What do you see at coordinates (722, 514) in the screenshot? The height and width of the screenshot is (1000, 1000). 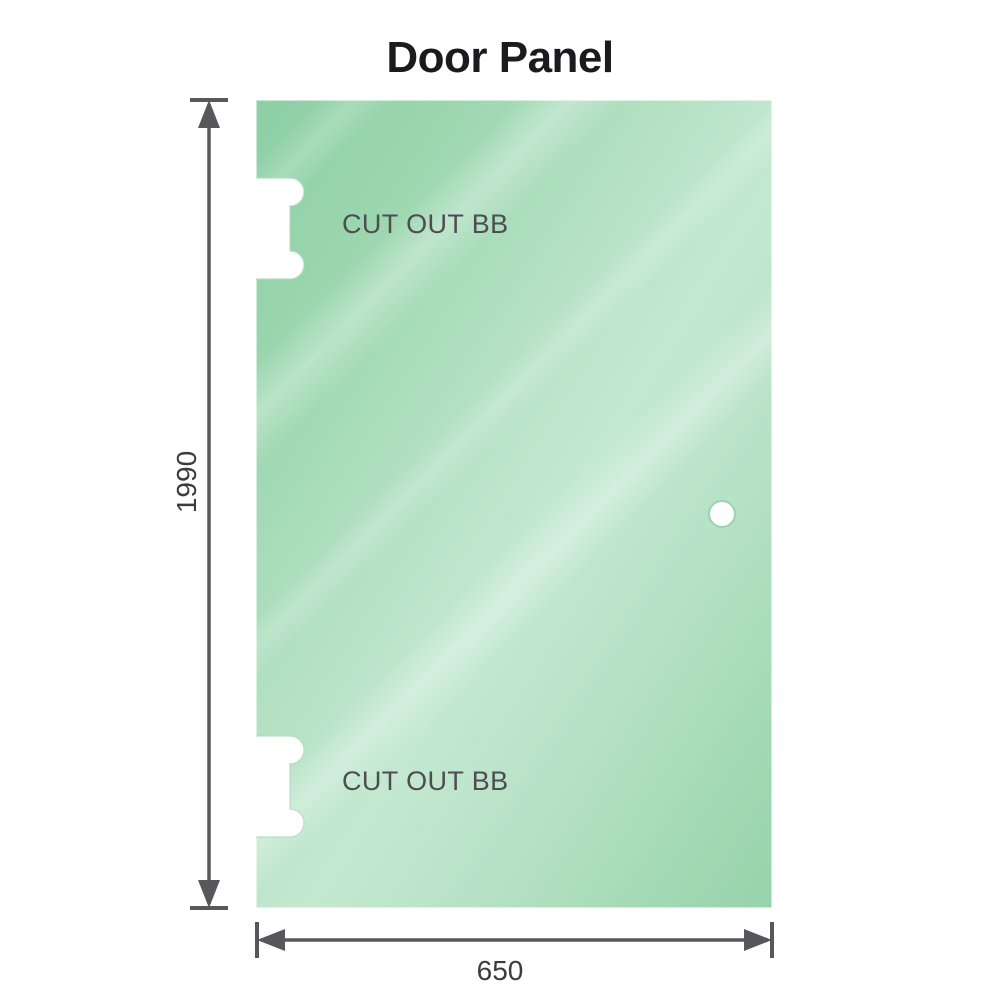 I see `circular-hole-icon` at bounding box center [722, 514].